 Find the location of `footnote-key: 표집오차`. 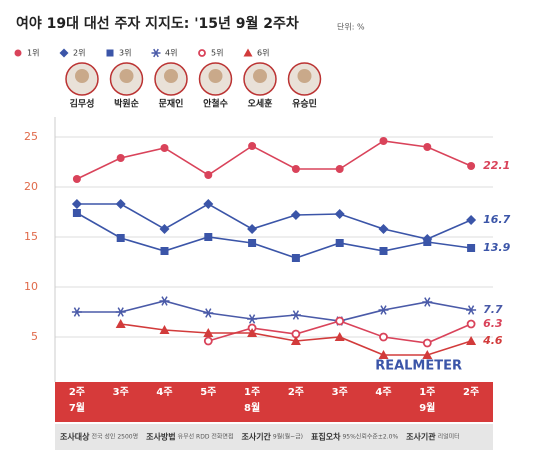

footnote-key: 표집오차 is located at coordinates (326, 437).